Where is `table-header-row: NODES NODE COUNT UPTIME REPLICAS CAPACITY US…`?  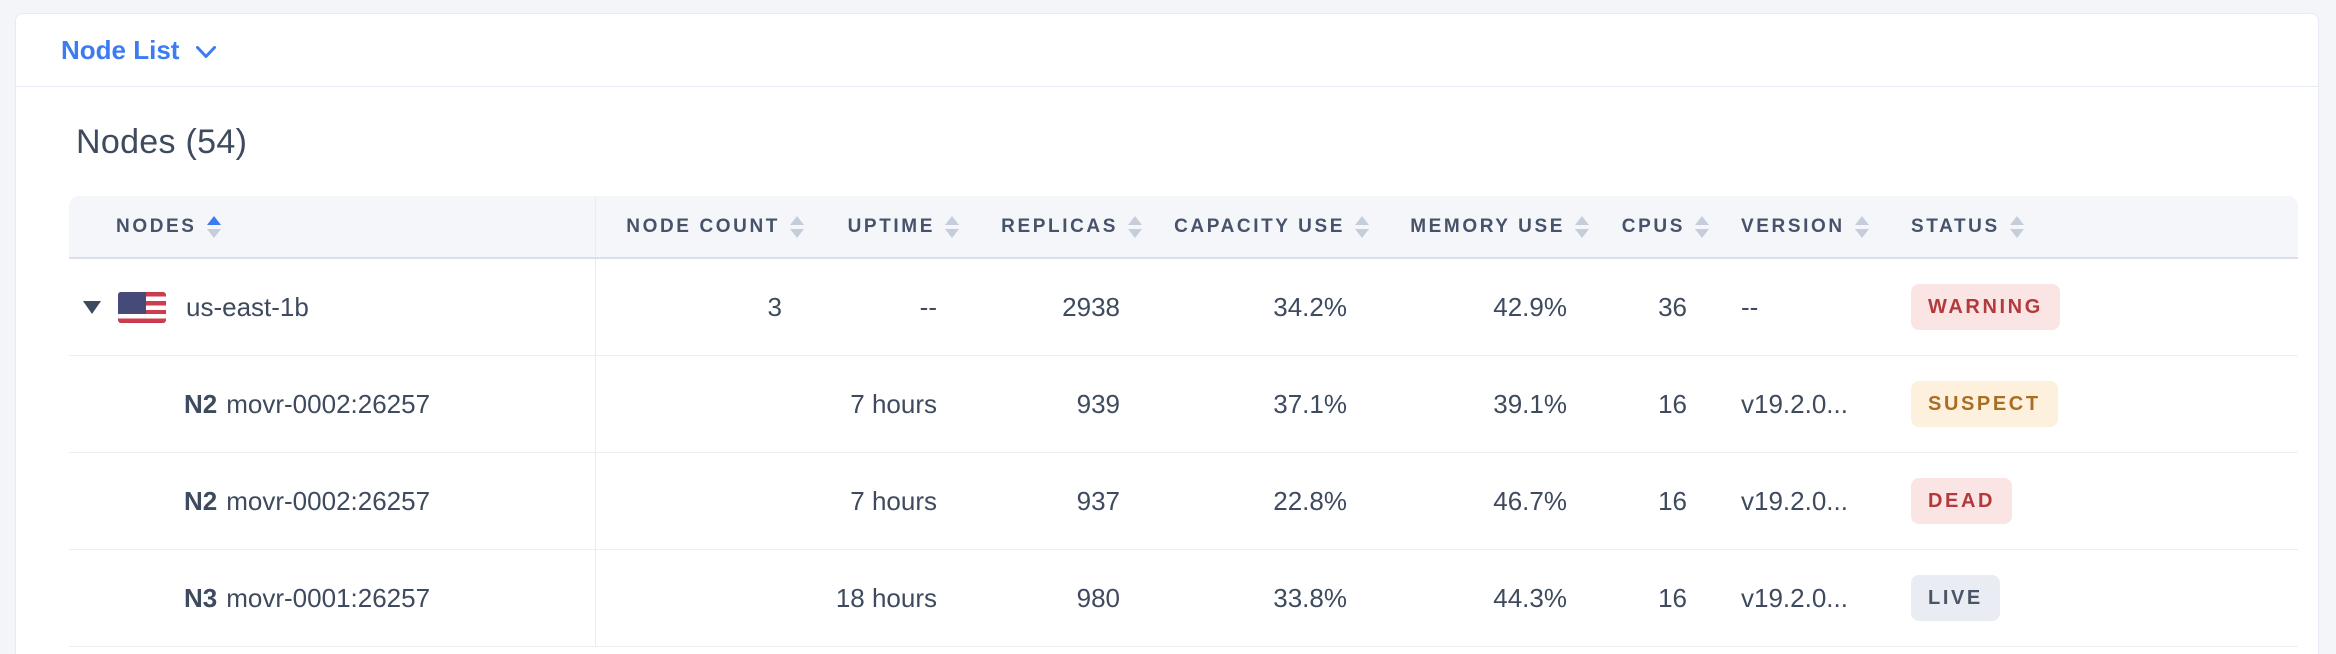
table-header-row: NODES NODE COUNT UPTIME REPLICAS CAPACITY US… is located at coordinates (1183, 227).